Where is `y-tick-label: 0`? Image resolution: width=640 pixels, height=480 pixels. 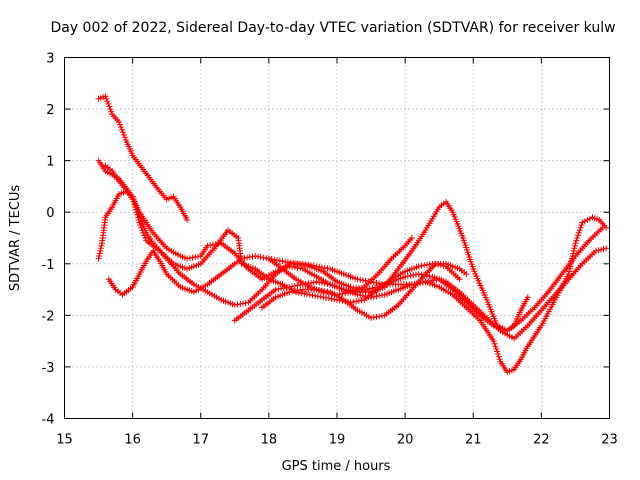 y-tick-label: 0 is located at coordinates (50, 213).